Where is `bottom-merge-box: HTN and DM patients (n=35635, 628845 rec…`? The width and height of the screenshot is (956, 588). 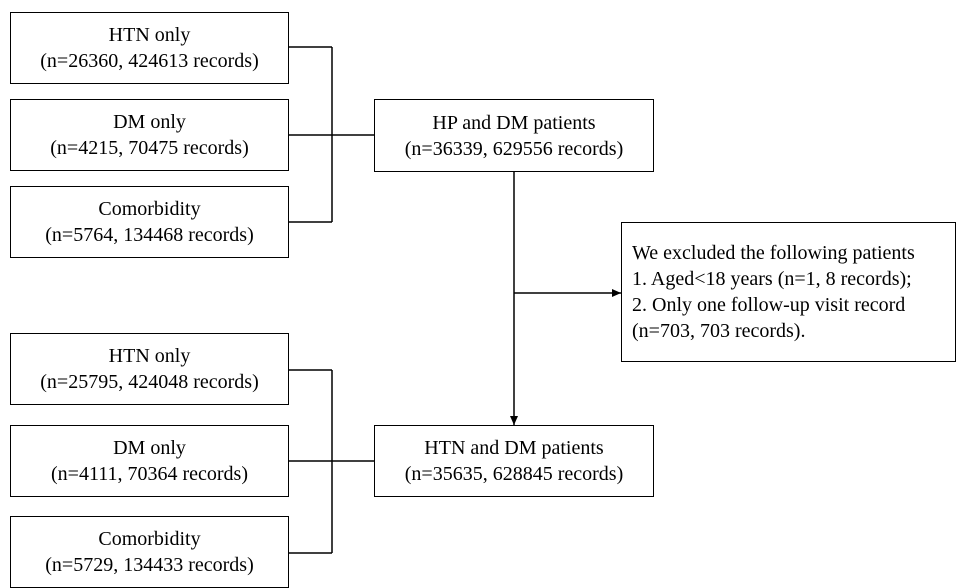 bottom-merge-box: HTN and DM patients (n=35635, 628845 rec… is located at coordinates (514, 461).